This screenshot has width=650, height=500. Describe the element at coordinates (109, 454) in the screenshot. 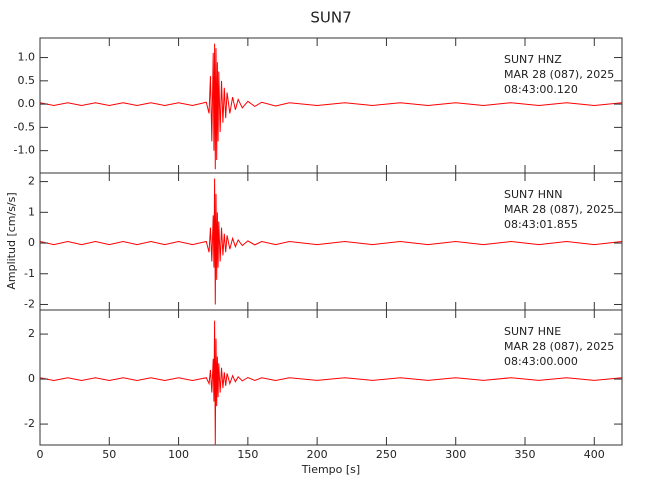

I see `x-tick-label: 50` at that location.